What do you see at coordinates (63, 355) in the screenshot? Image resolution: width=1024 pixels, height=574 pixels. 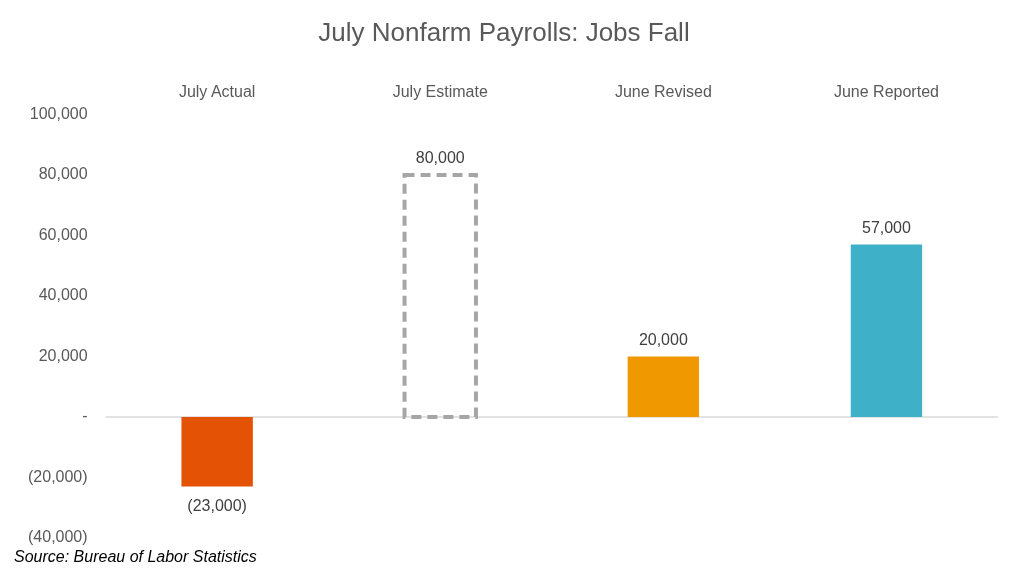 I see `y-tick-label: 20,000` at bounding box center [63, 355].